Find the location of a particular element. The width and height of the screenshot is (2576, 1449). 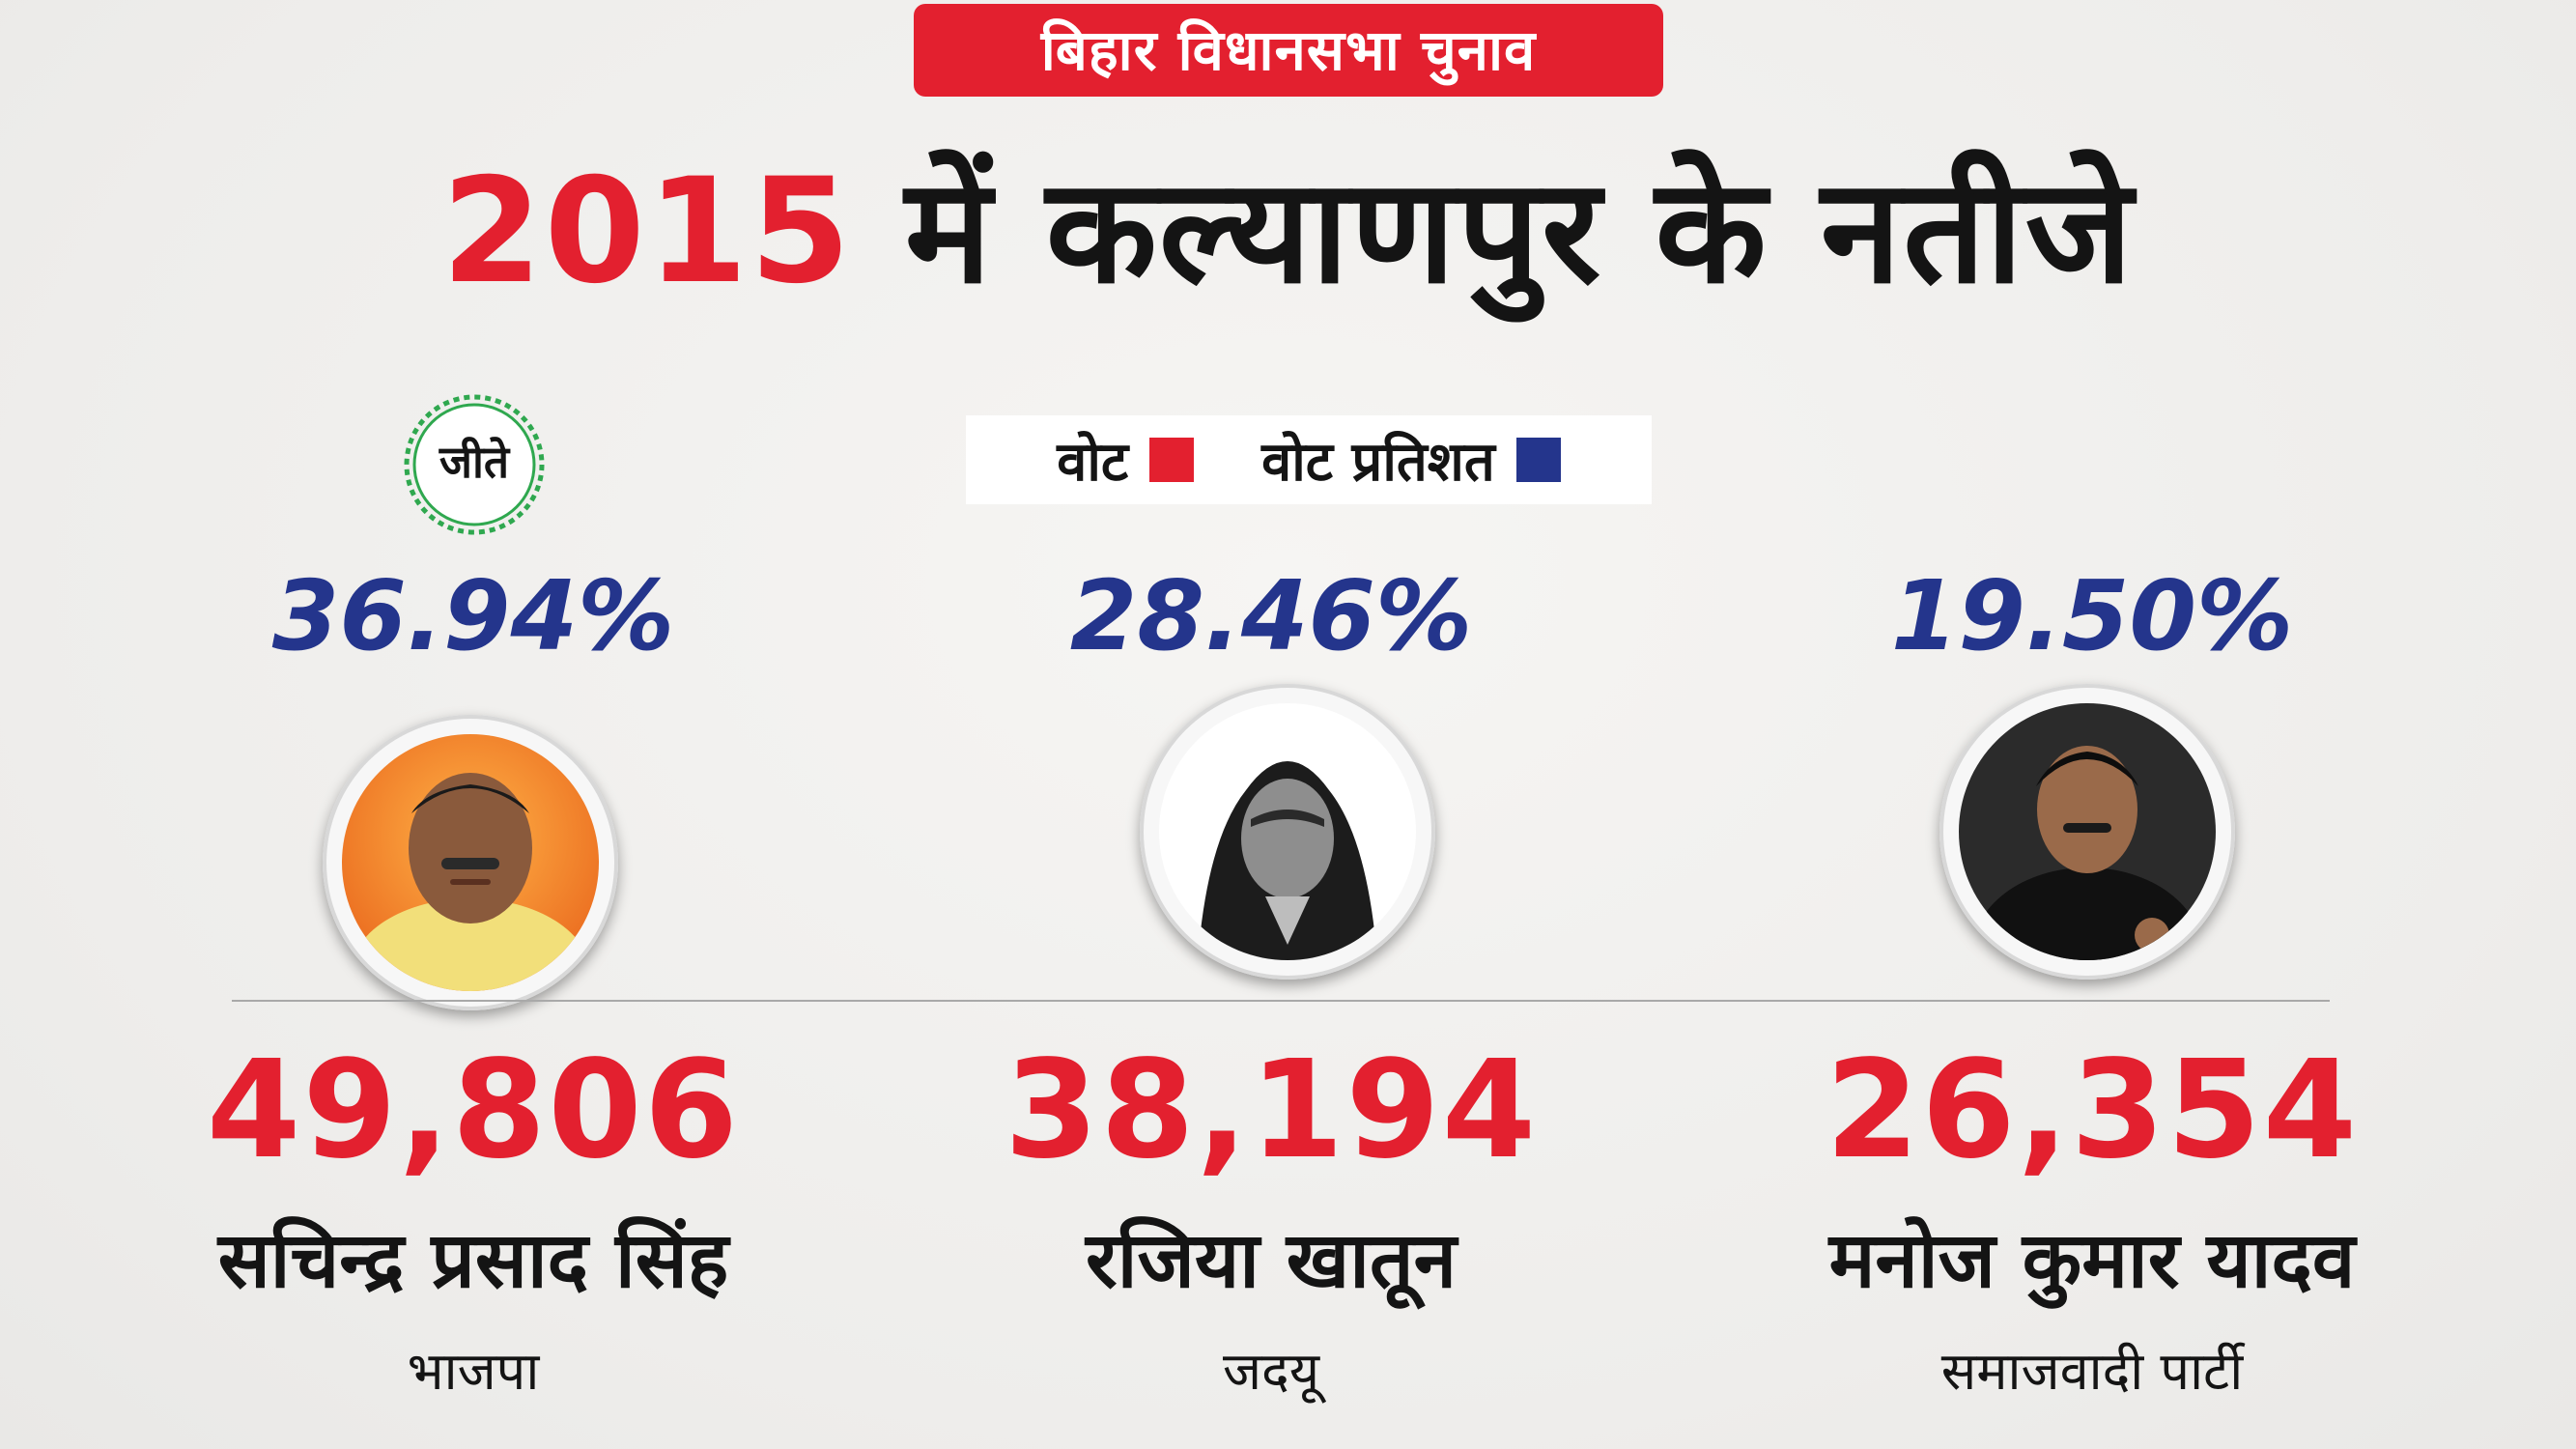

candidate-2-votes: 38,194 is located at coordinates (1271, 1110).